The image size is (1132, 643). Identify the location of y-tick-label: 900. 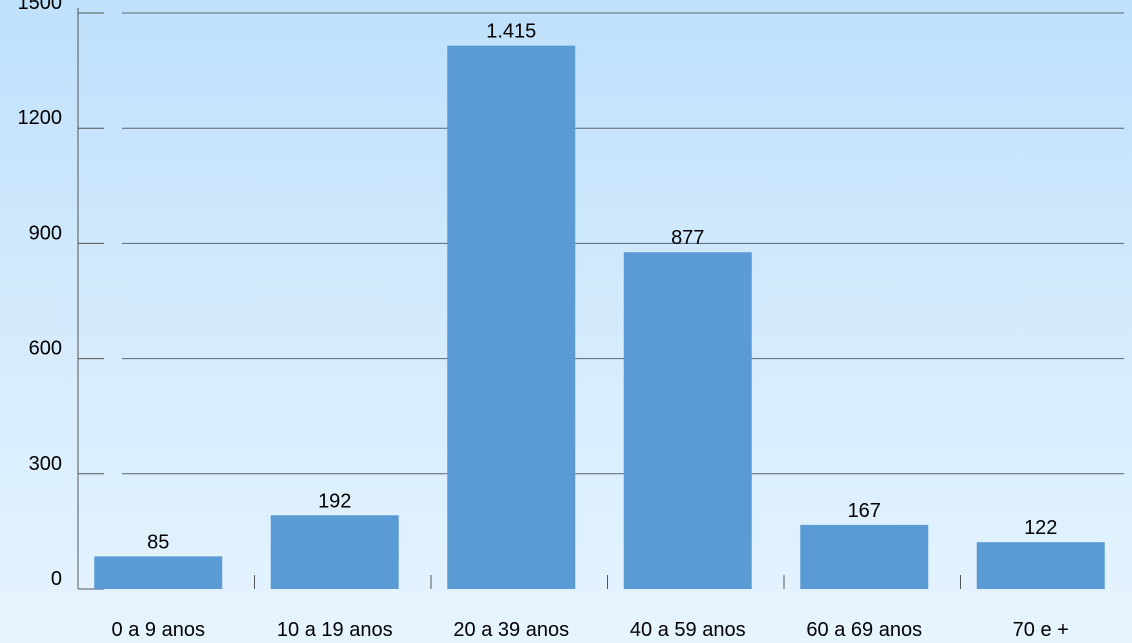
(45, 233).